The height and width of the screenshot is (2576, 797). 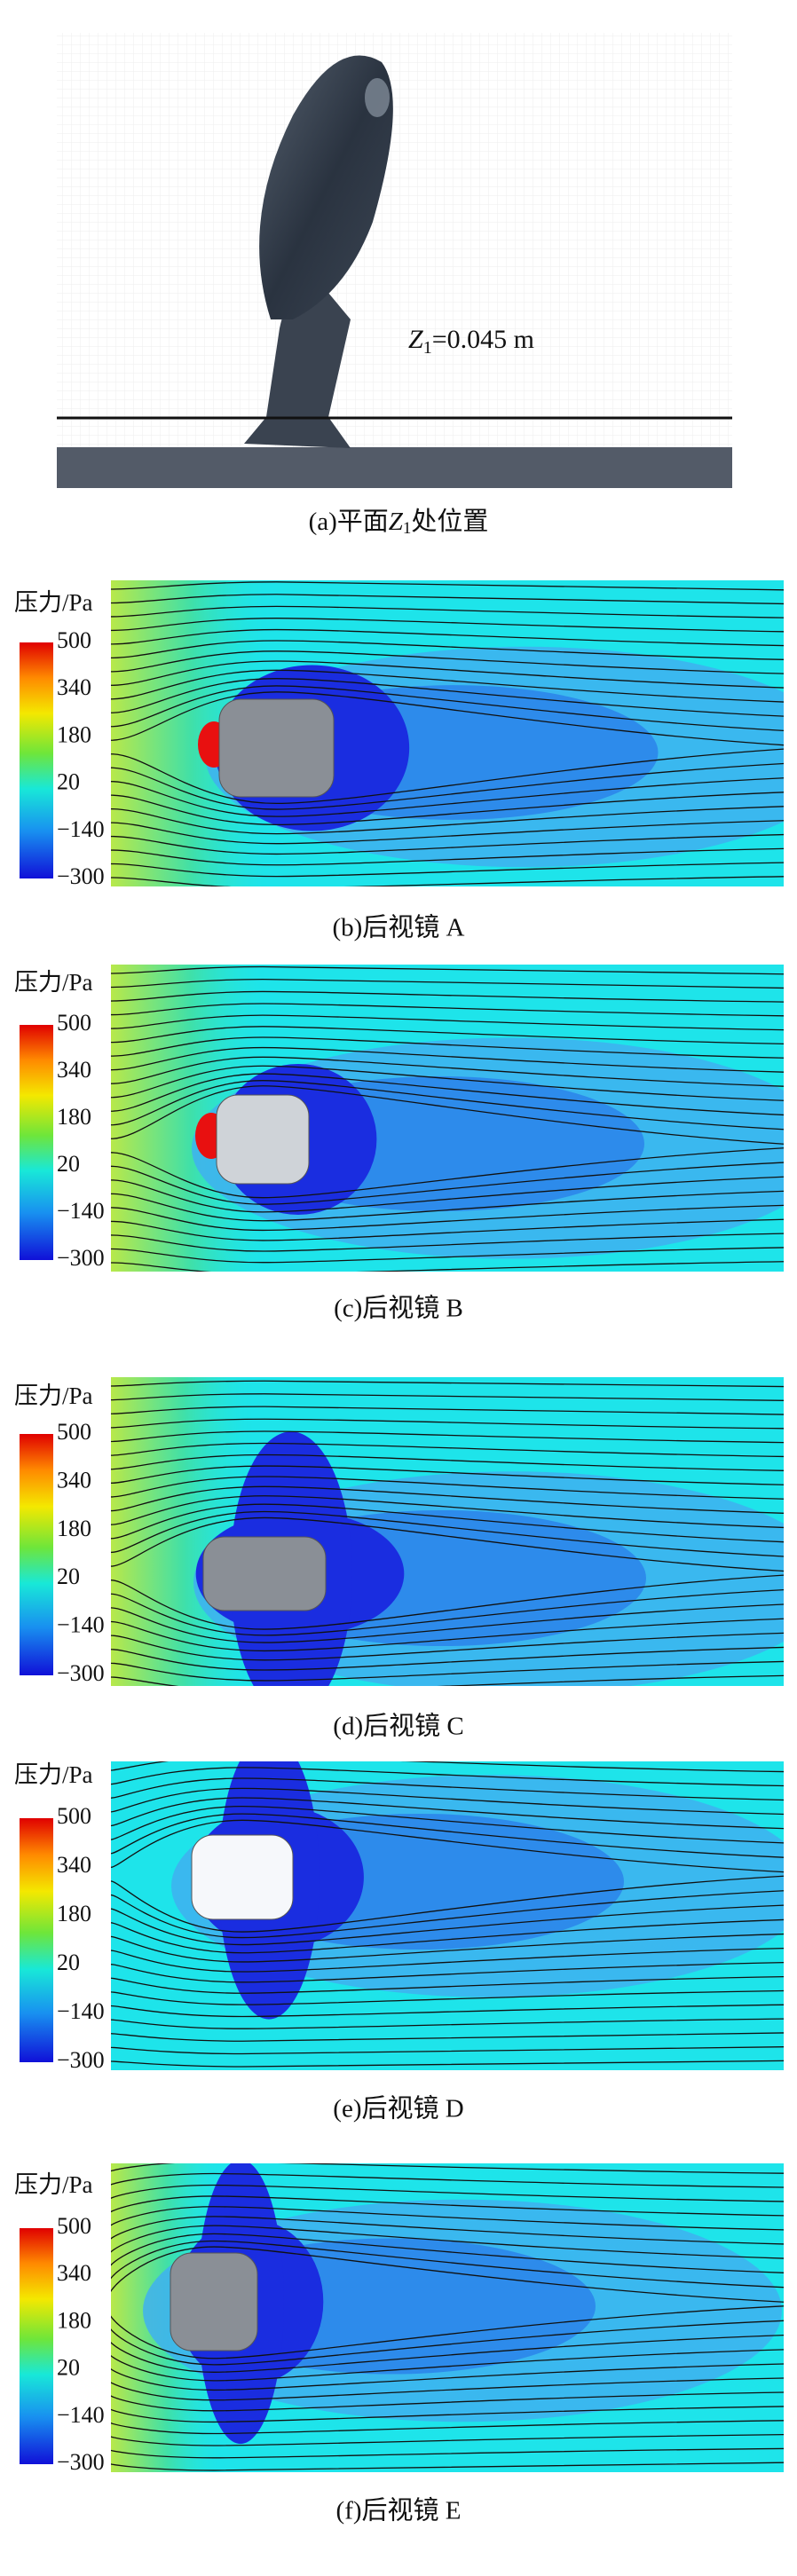 What do you see at coordinates (81, 829) in the screenshot?
I see `colorbar-tick-label: −140` at bounding box center [81, 829].